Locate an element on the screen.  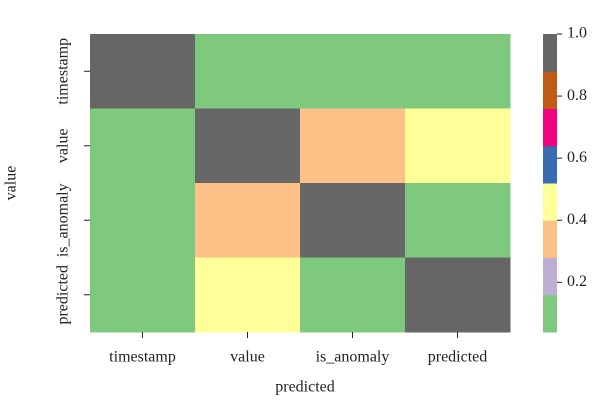
x-tick-label: predicted is located at coordinates (458, 357).